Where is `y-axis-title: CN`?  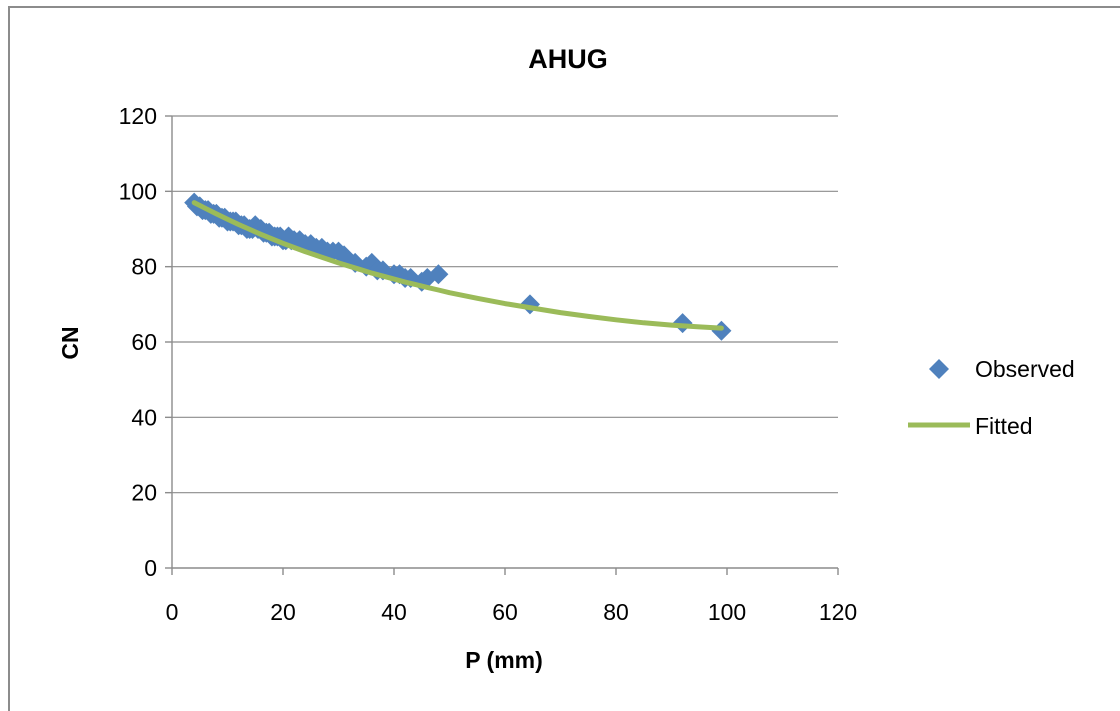
y-axis-title: CN is located at coordinates (70, 342).